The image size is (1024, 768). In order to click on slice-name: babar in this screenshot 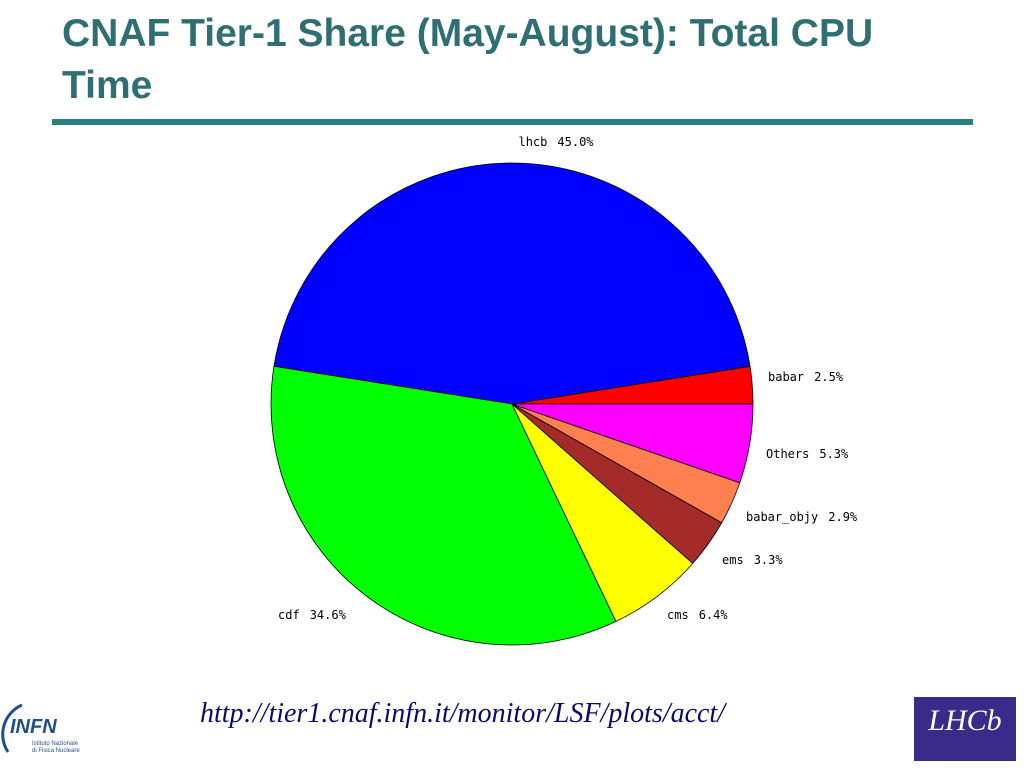, I will do `click(786, 377)`.